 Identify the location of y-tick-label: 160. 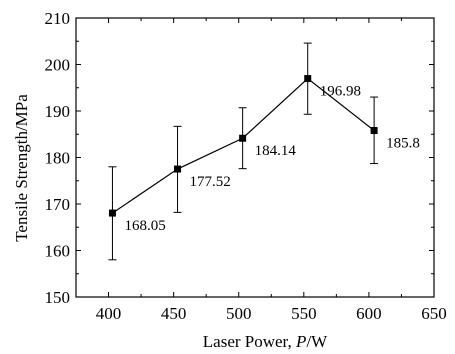
(58, 251).